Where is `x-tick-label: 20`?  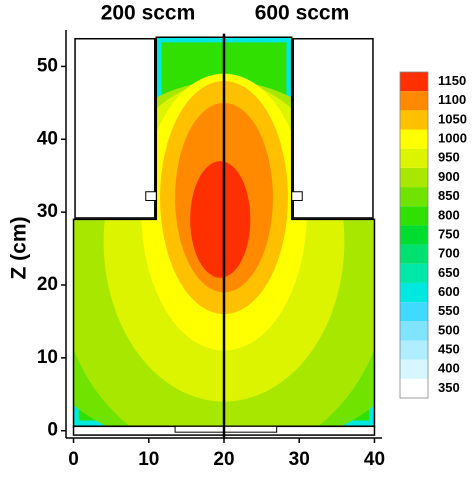
x-tick-label: 20 is located at coordinates (223, 459).